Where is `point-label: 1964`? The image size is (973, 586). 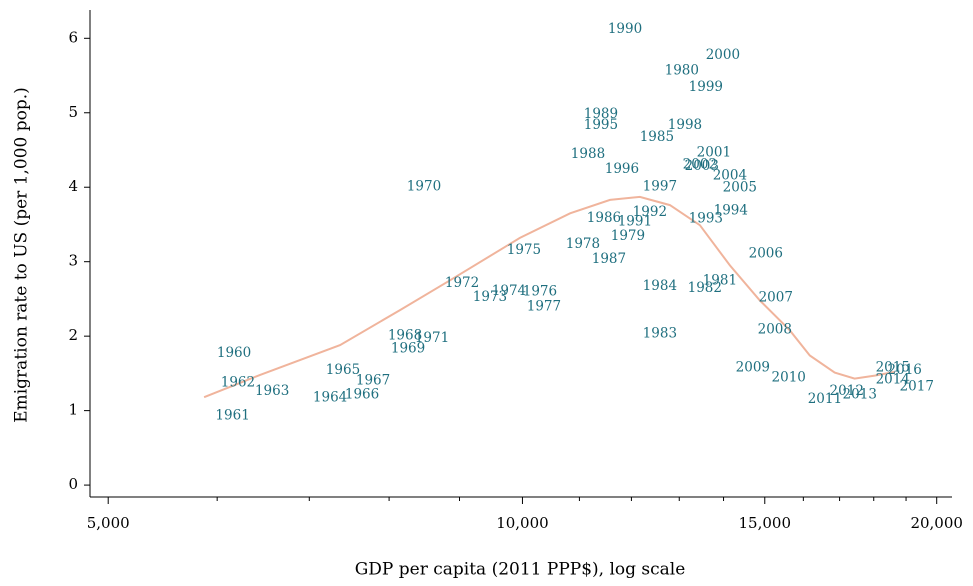
point-label: 1964 is located at coordinates (330, 397).